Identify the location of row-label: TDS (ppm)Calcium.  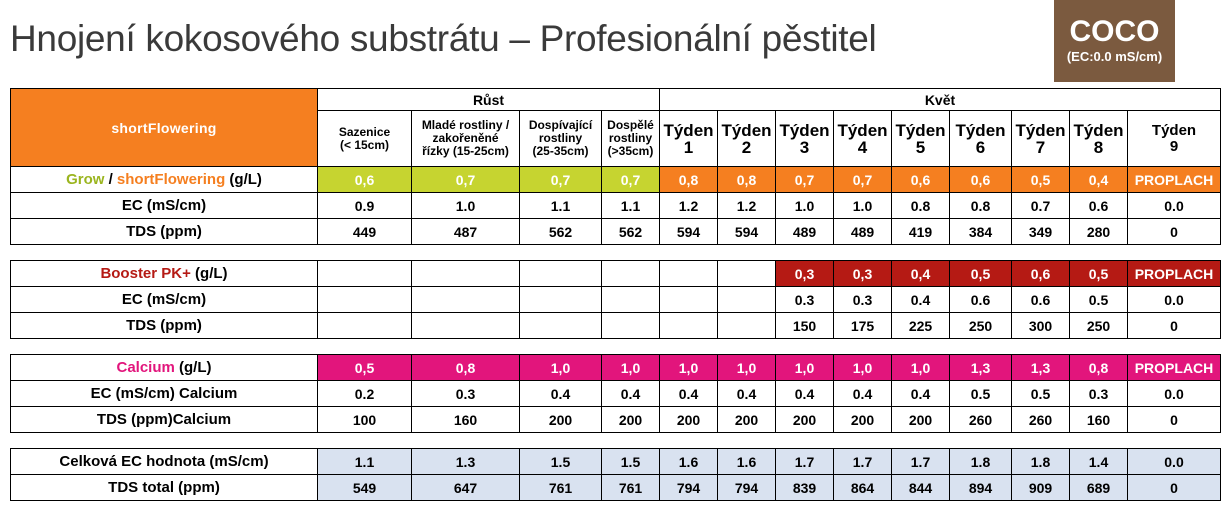
(164, 419).